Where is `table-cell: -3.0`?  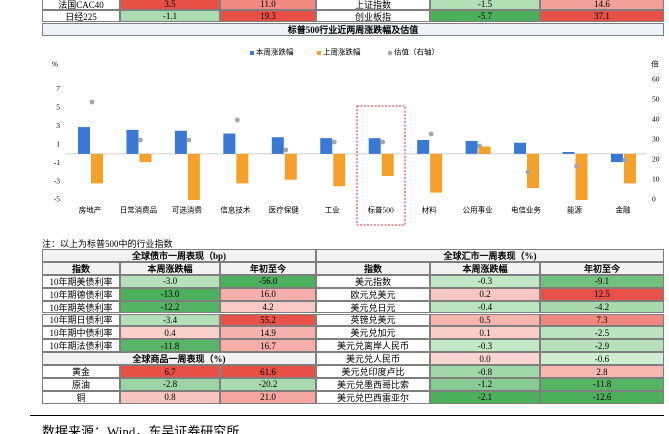 table-cell: -3.0 is located at coordinates (170, 281).